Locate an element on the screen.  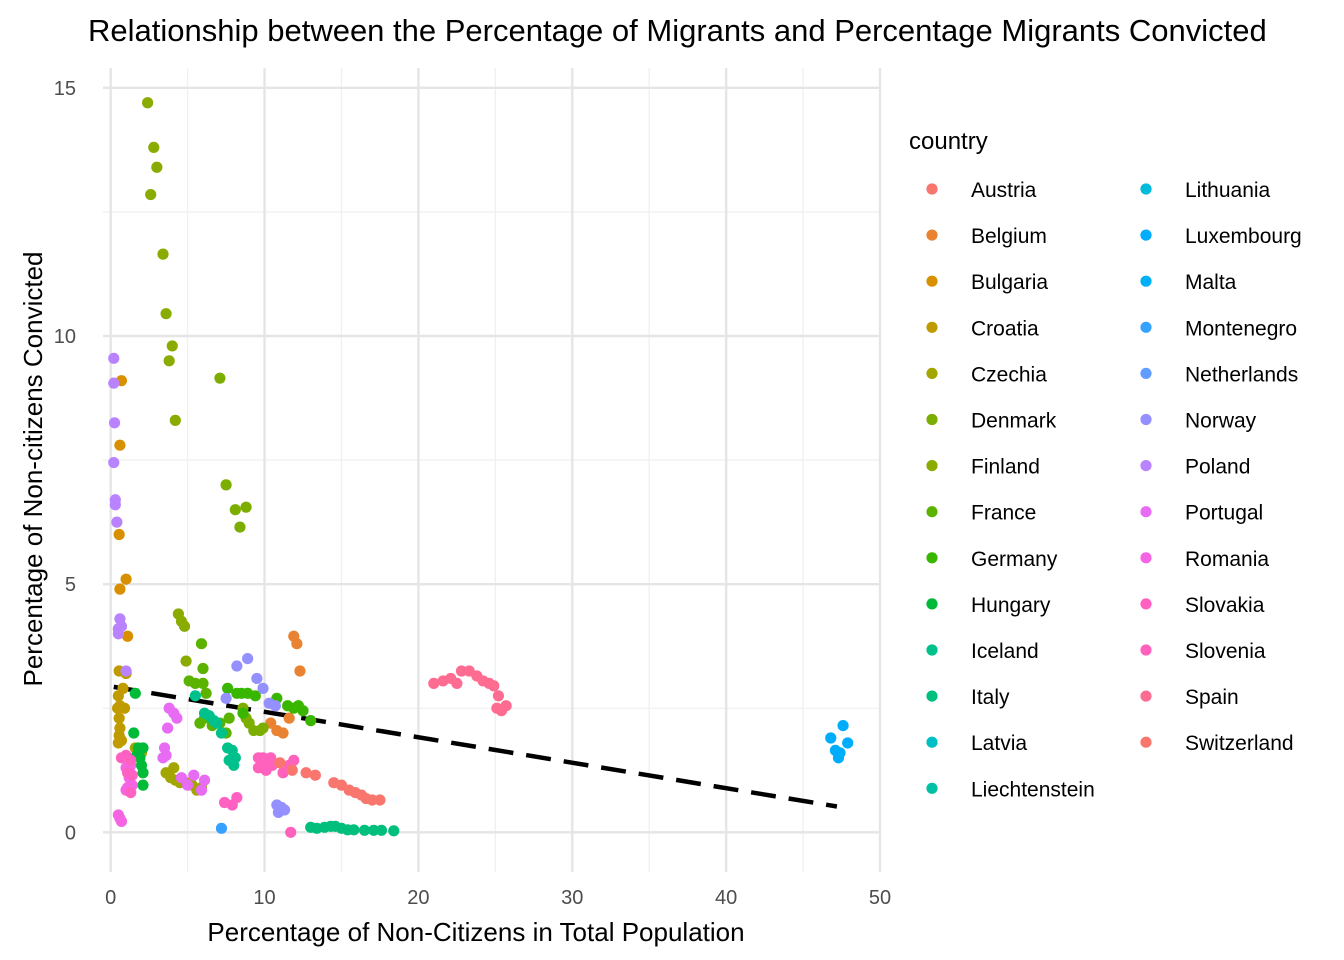
legend-item: Norway is located at coordinates (1198, 421).